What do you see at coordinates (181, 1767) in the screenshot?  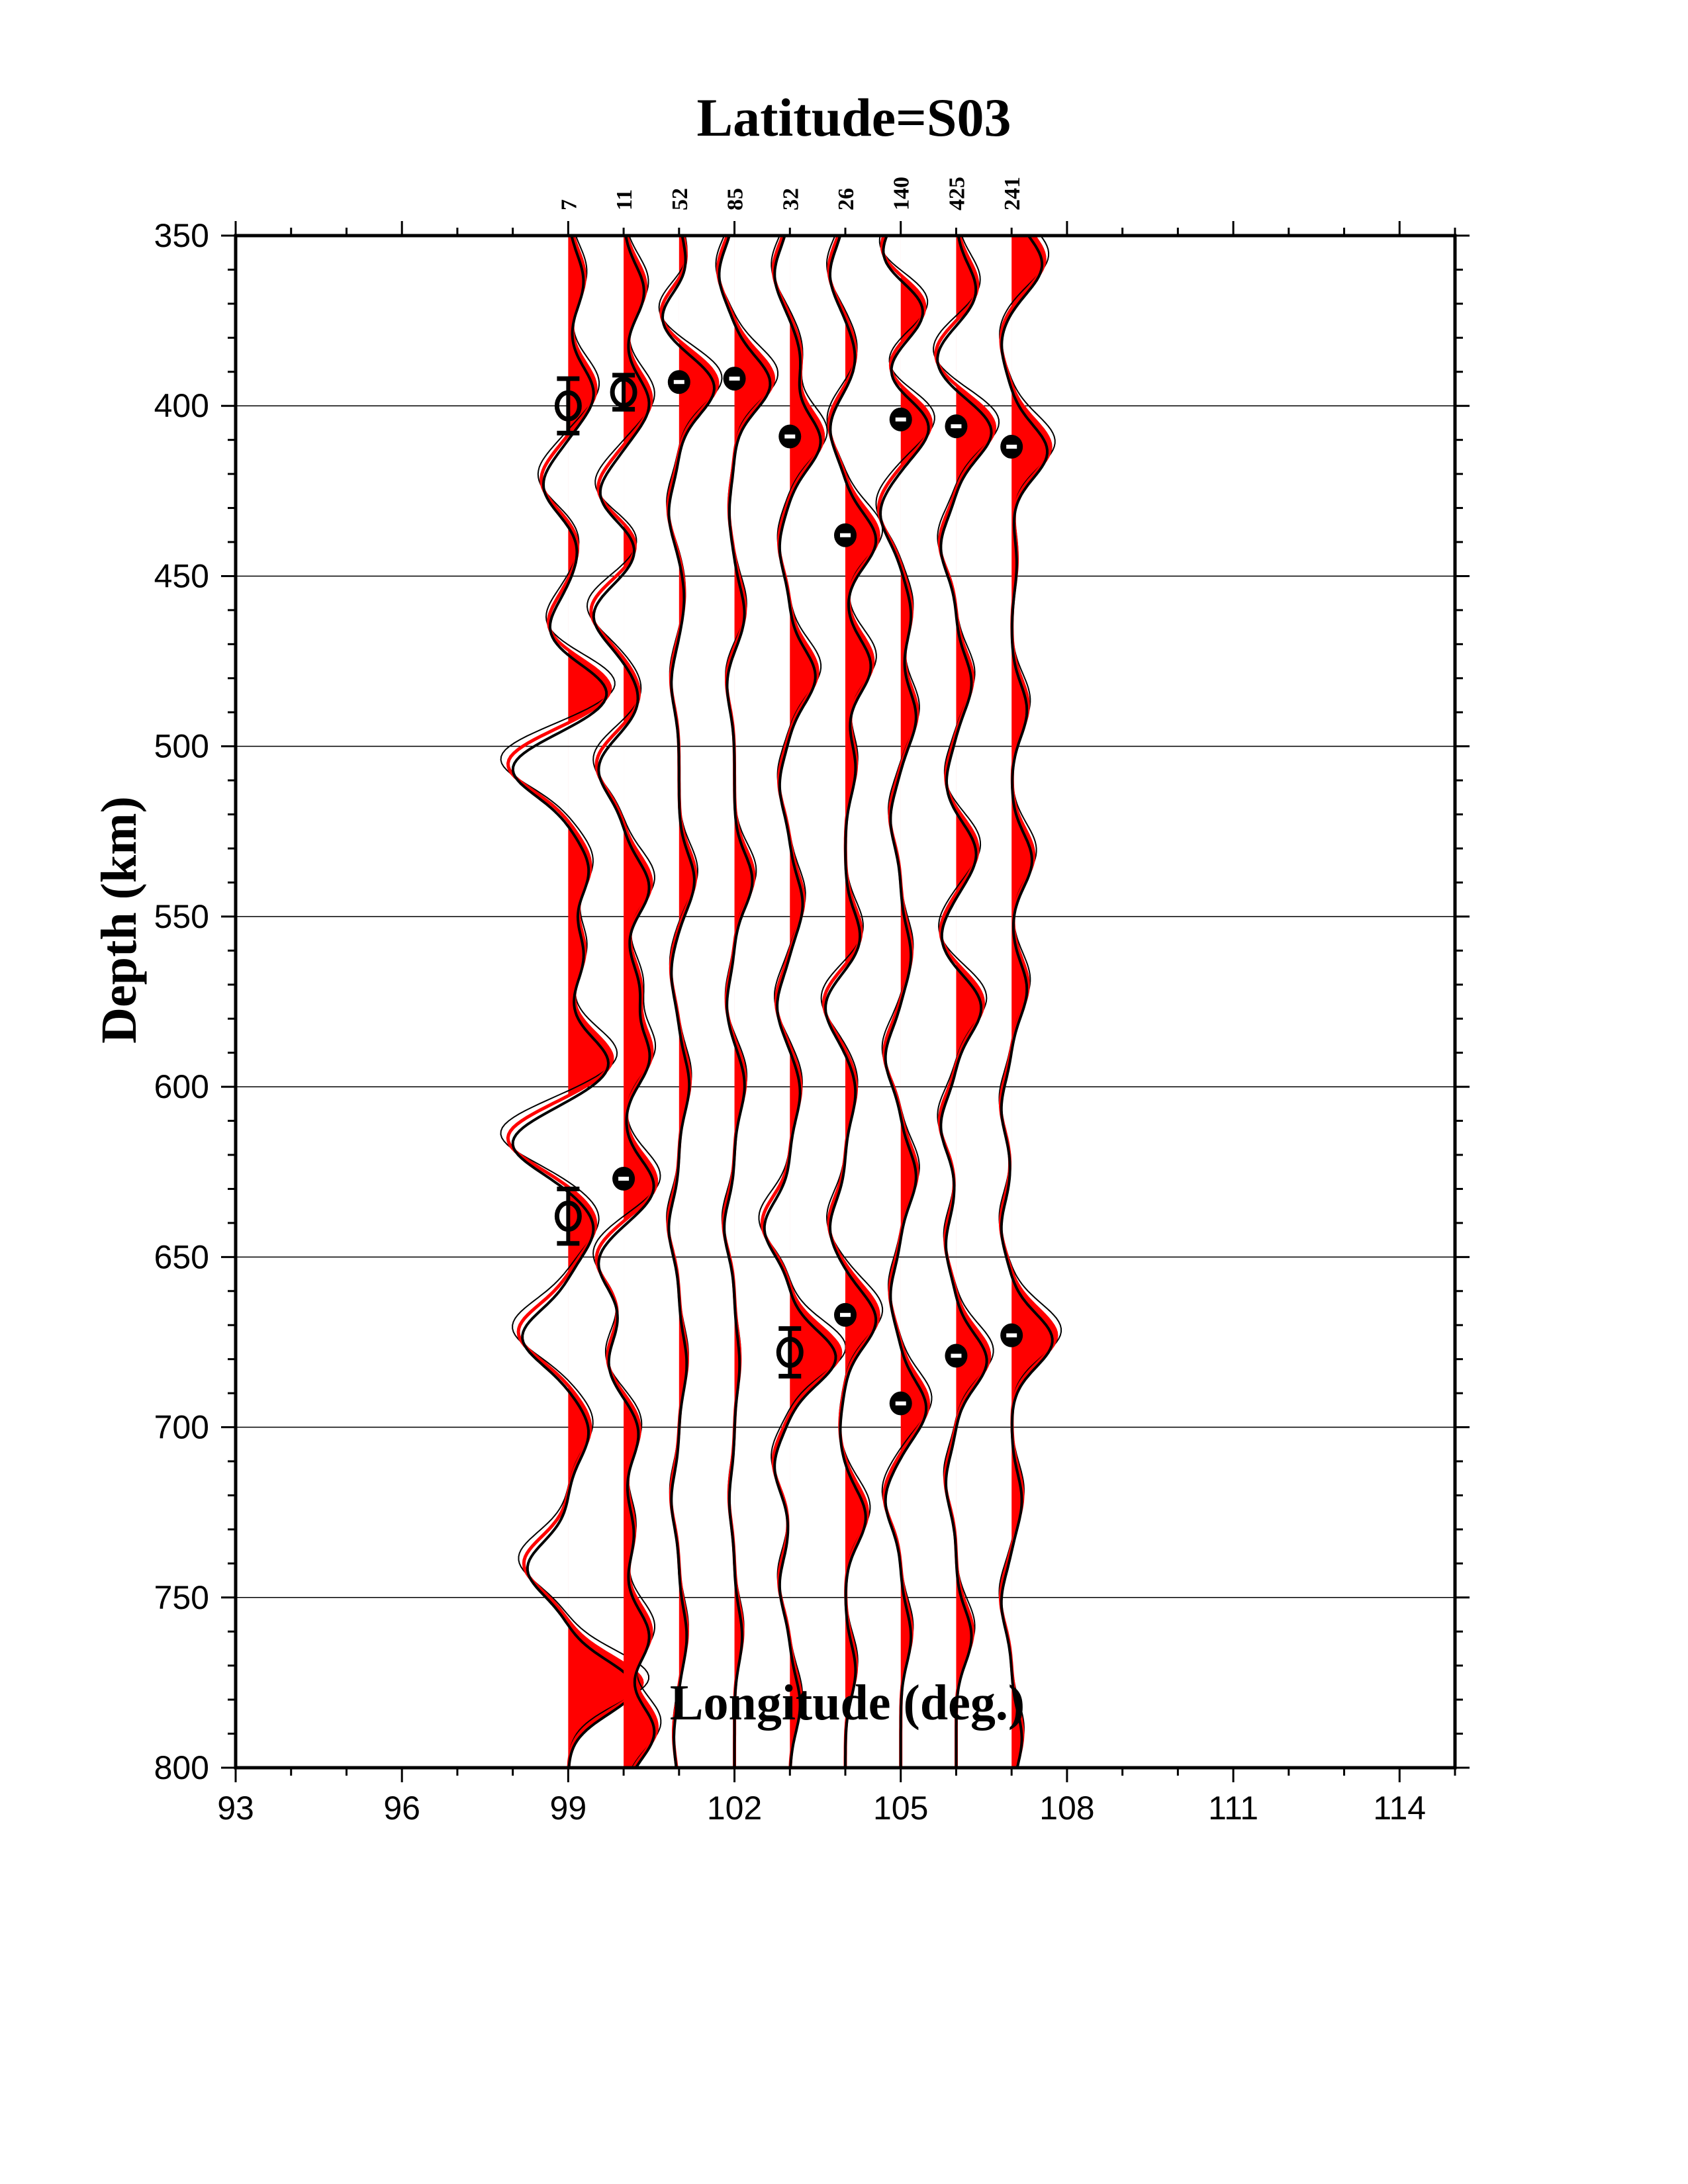 I see `y-tick-label: 800` at bounding box center [181, 1767].